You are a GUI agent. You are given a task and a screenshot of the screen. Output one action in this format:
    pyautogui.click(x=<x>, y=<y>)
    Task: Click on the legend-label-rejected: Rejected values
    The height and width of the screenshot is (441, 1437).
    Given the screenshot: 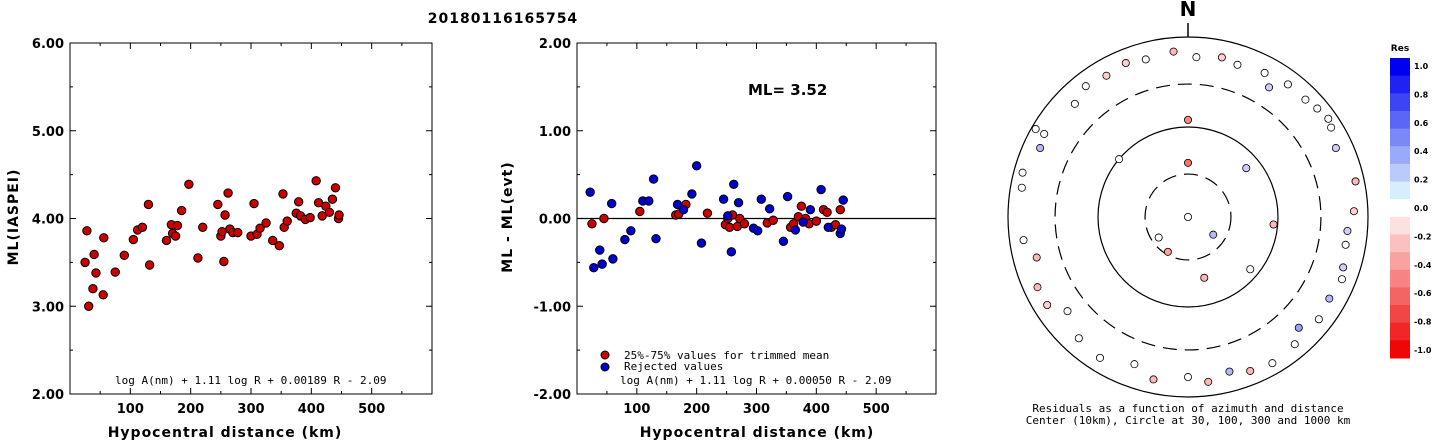 What is the action you would take?
    pyautogui.click(x=673, y=366)
    